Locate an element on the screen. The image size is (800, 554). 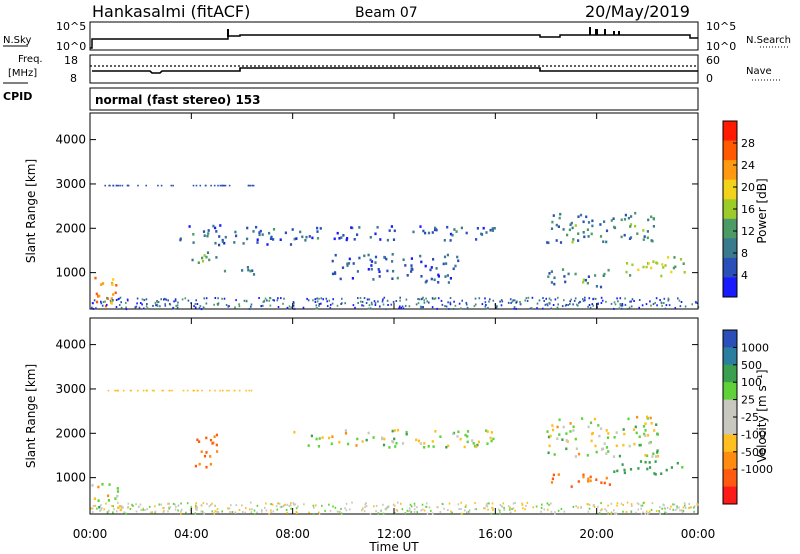
x-axis-label: Time UT is located at coordinates (393, 547).